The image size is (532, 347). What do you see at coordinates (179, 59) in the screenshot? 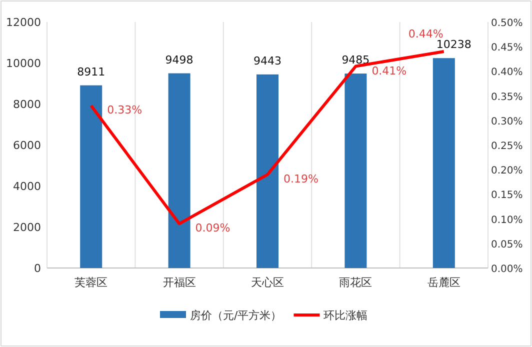
I see `data-label: 9498` at bounding box center [179, 59].